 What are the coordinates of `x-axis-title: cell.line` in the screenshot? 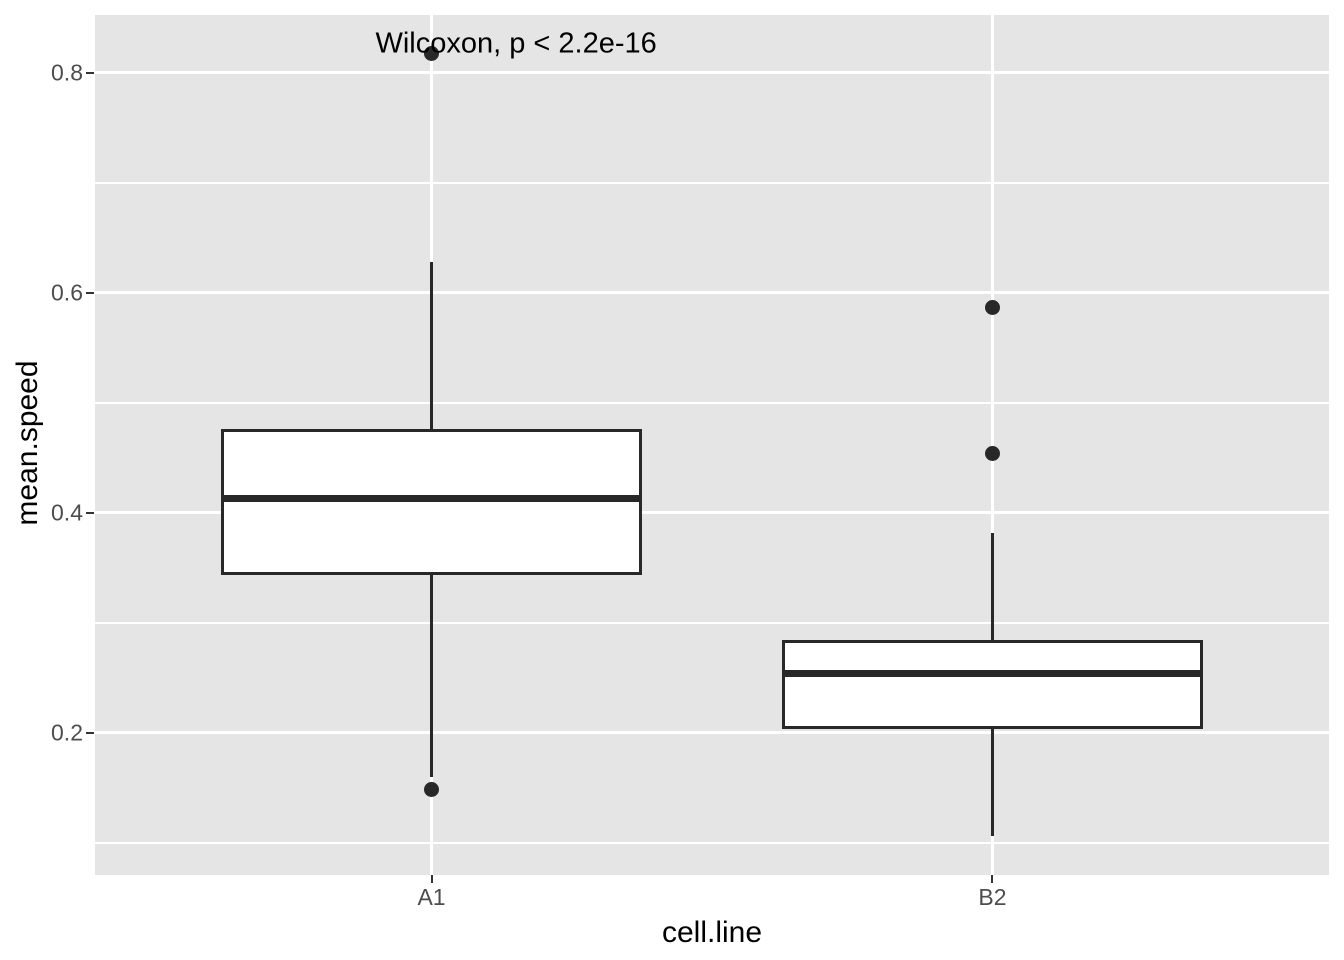 It's located at (712, 932).